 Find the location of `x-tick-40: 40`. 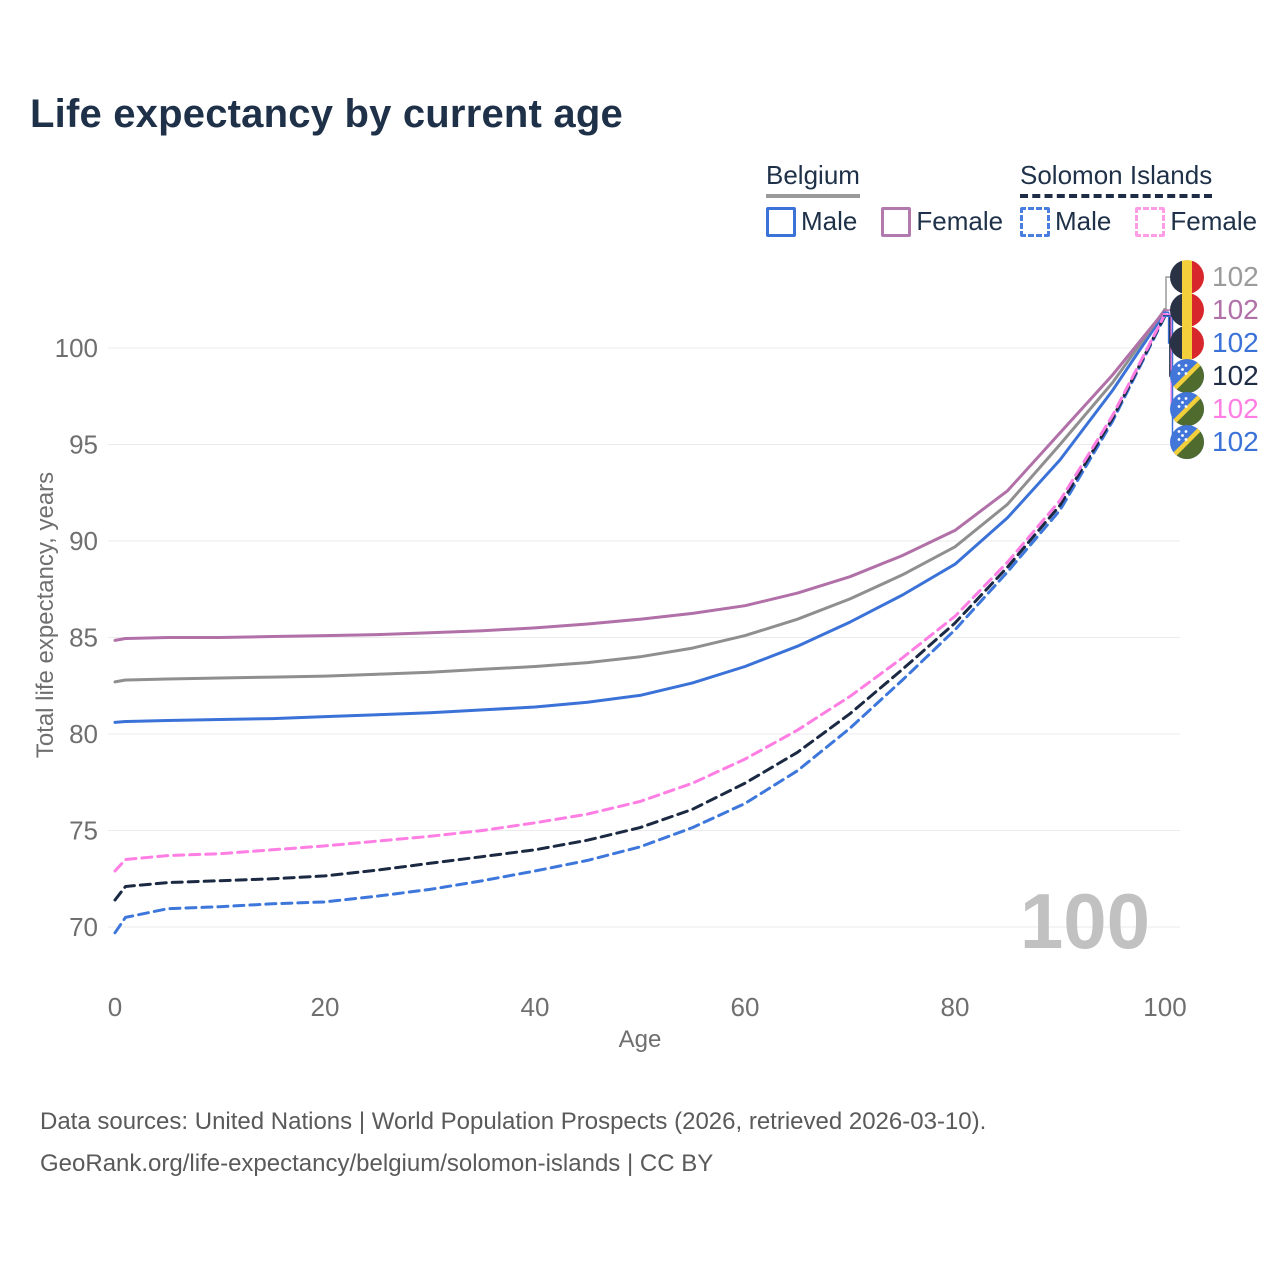

x-tick-40: 40 is located at coordinates (535, 1007).